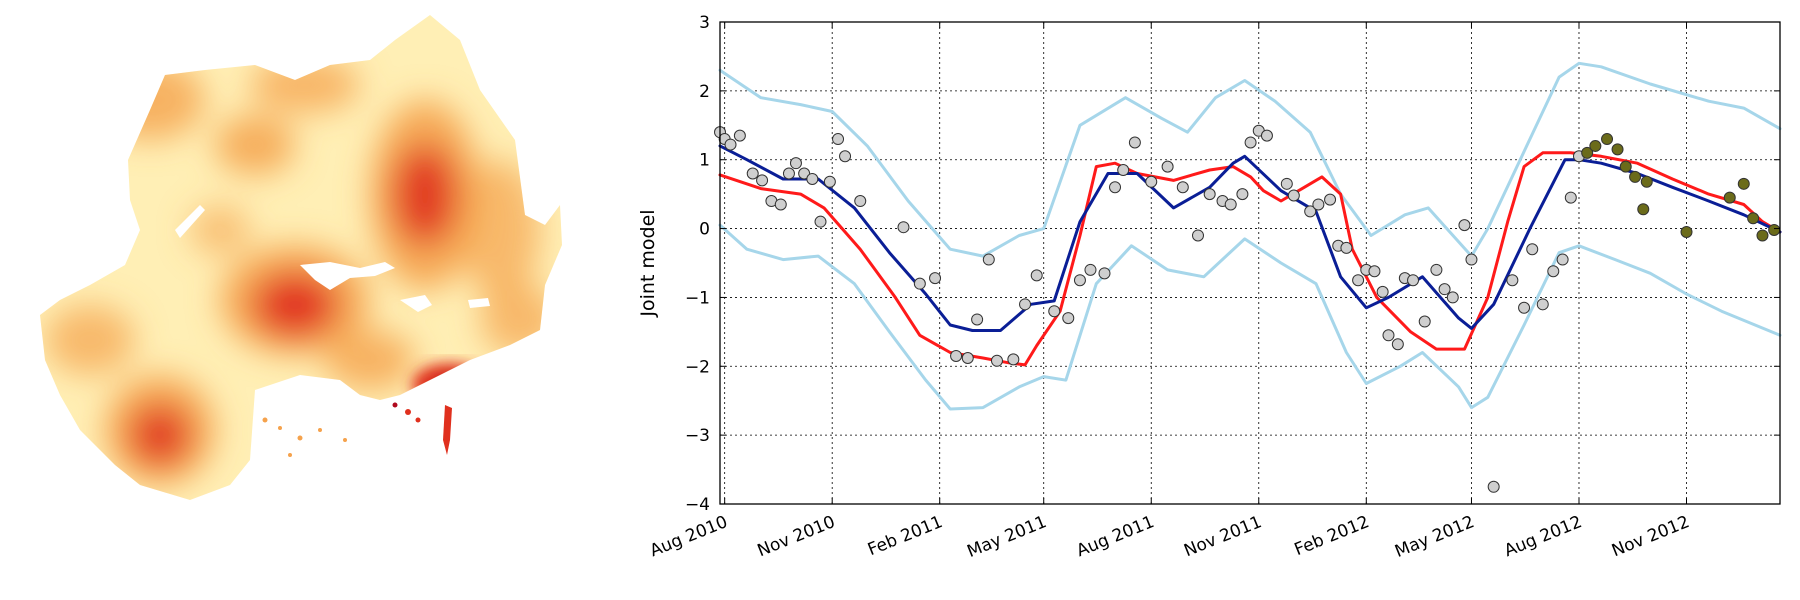 The image size is (1800, 600). What do you see at coordinates (704, 23) in the screenshot?
I see `y-tick-label: 3` at bounding box center [704, 23].